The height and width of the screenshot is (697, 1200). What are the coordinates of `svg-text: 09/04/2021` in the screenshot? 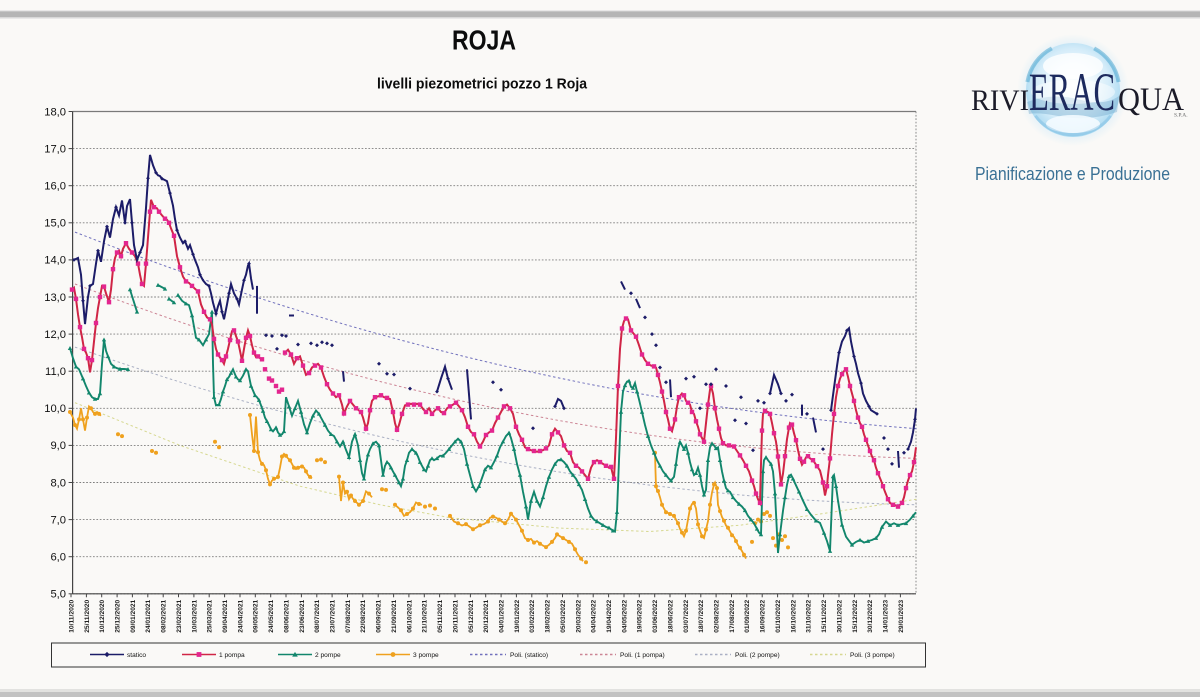 It's located at (225, 615).